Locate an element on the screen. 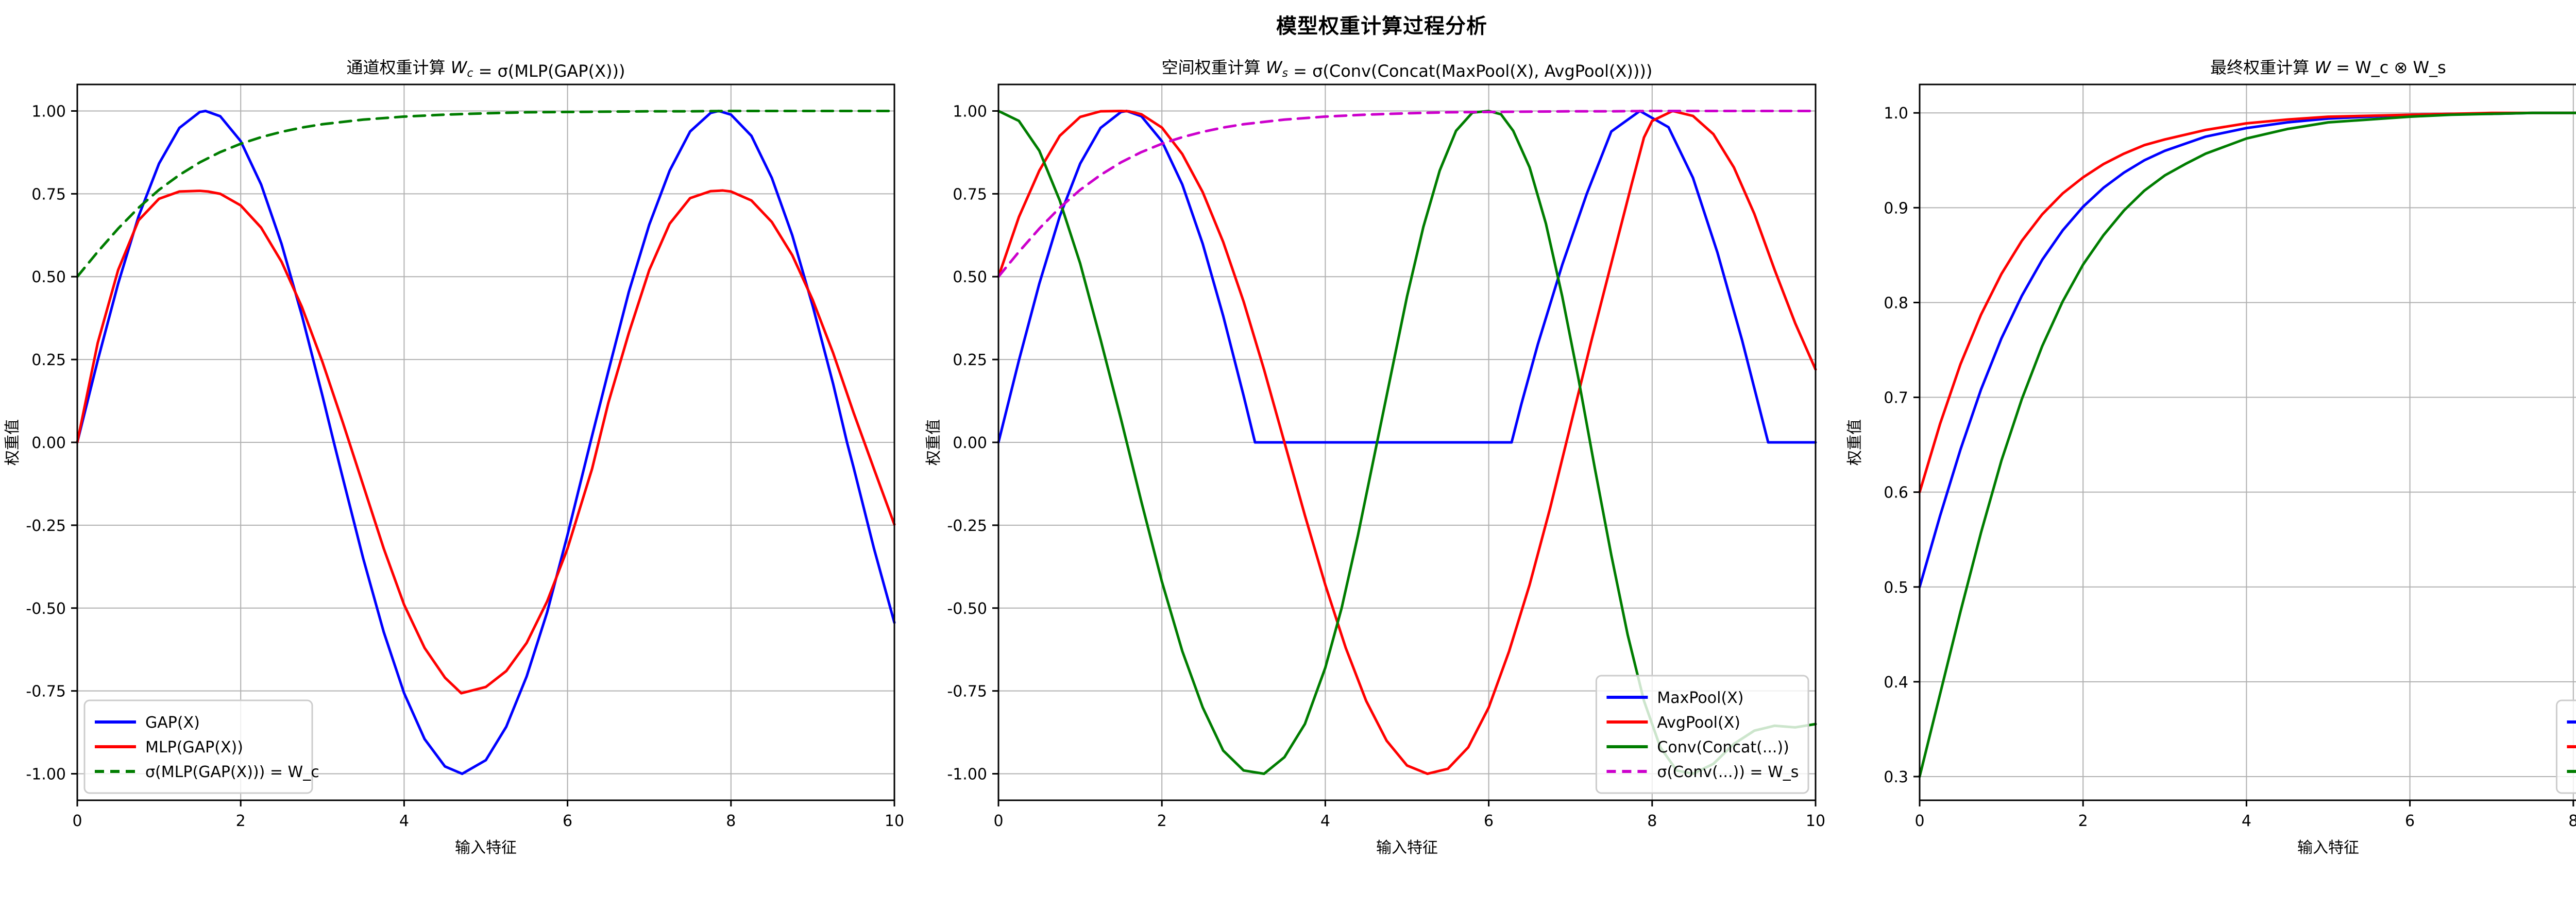  legend-label-2: Conv(Concat(...)) is located at coordinates (1723, 747).